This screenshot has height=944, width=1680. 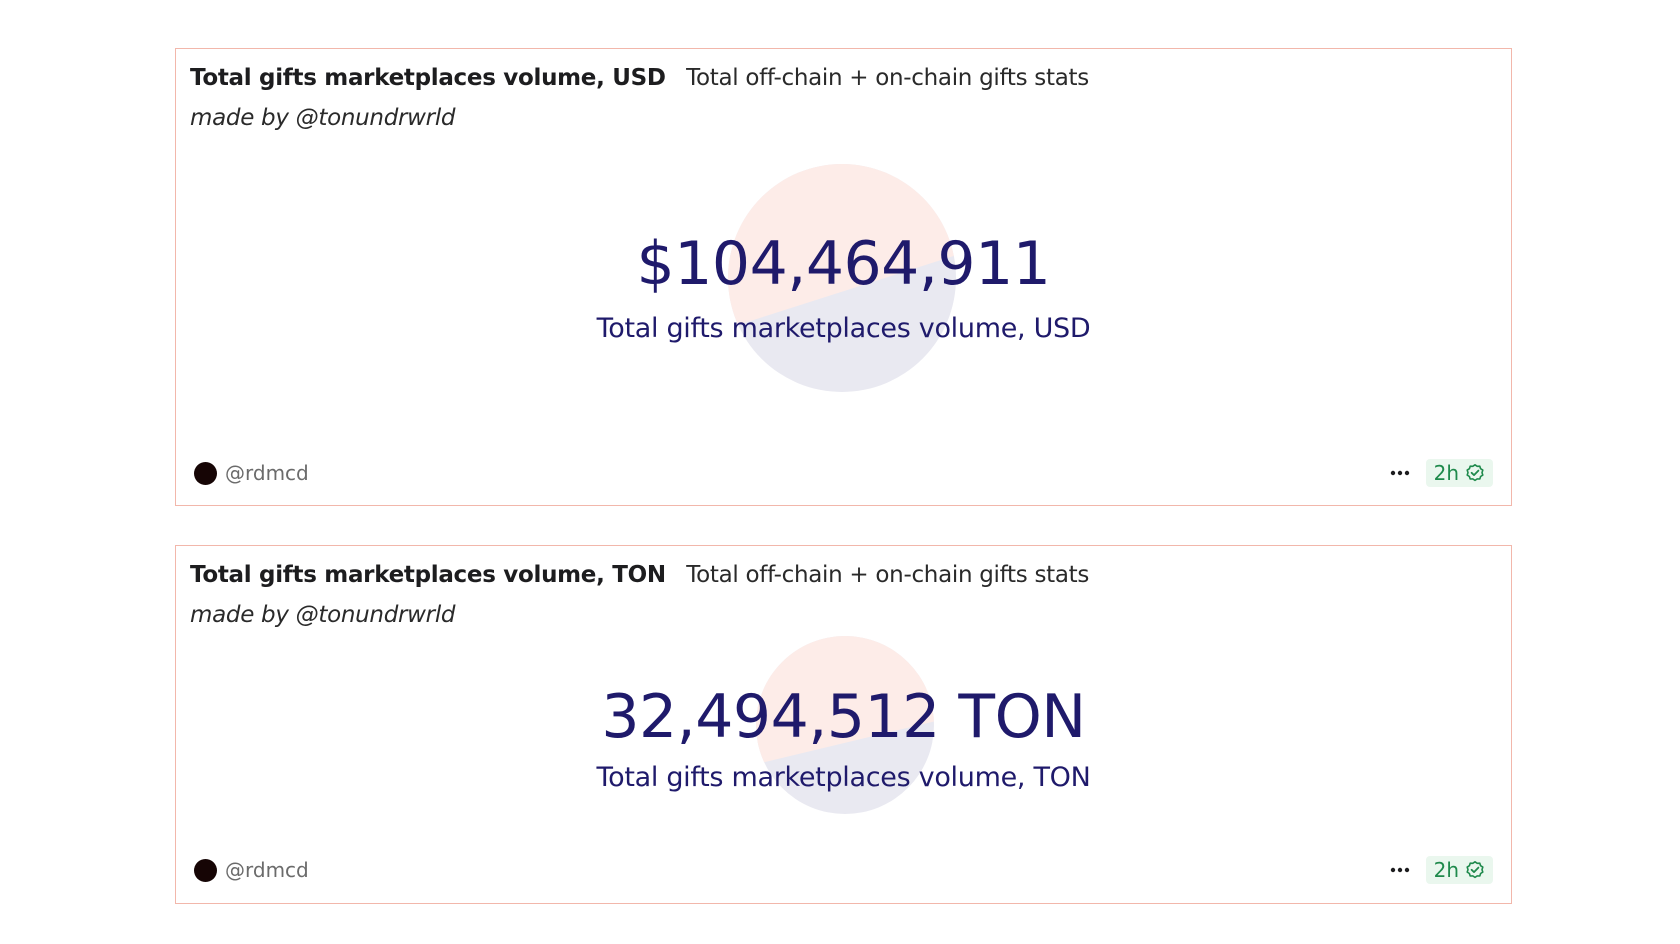 I want to click on card-title: Total gifts marketplaces volume, TON, so click(x=428, y=575).